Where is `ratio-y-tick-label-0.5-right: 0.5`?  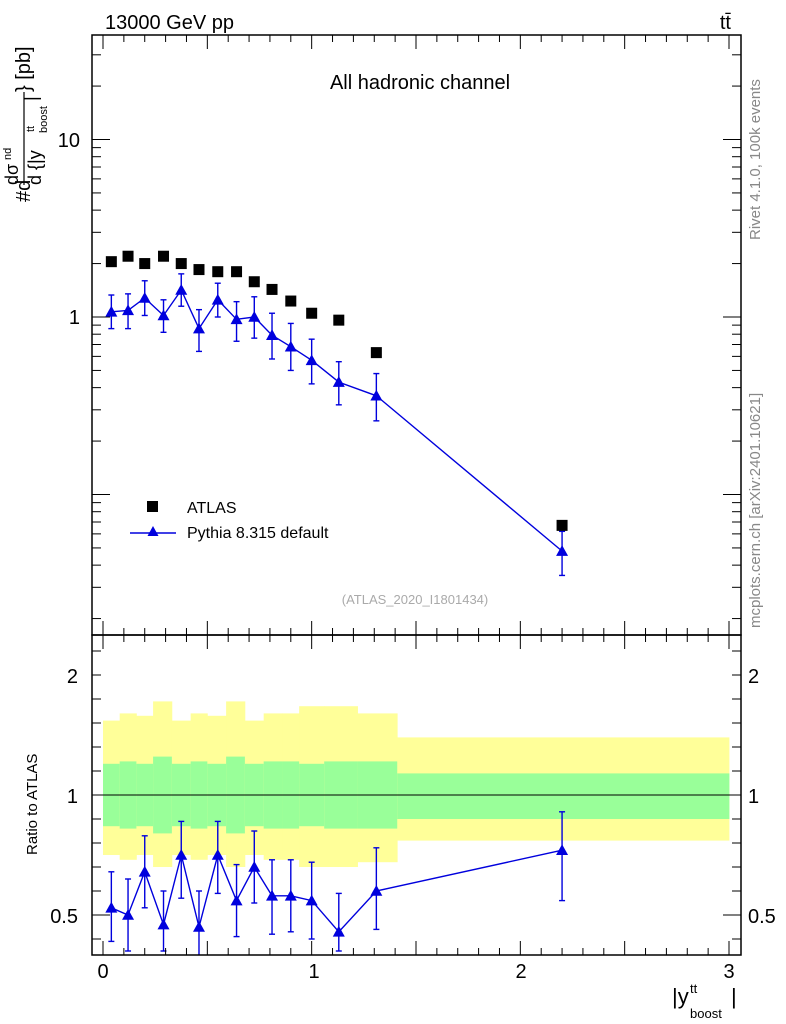 ratio-y-tick-label-0.5-right: 0.5 is located at coordinates (762, 917).